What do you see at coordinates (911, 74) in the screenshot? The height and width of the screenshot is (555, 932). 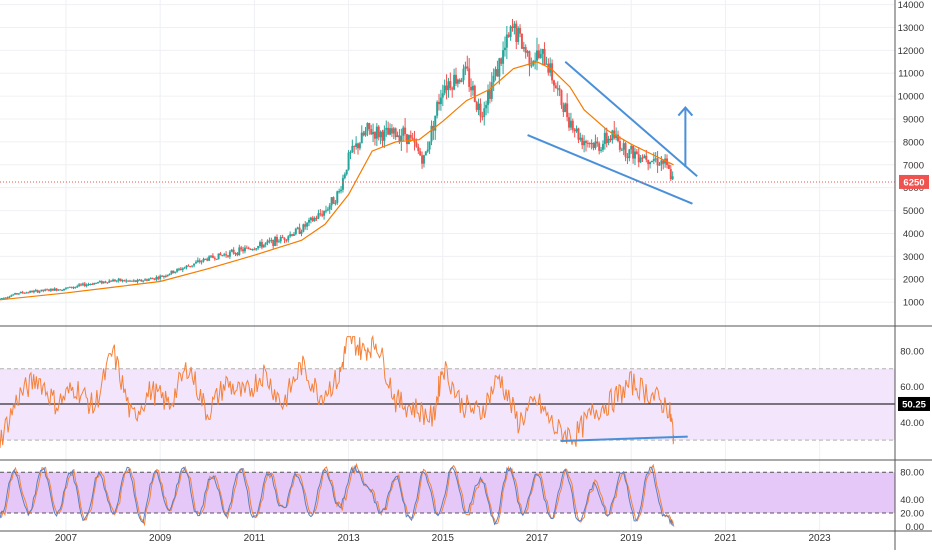 I see `price-tick-label: 11000` at bounding box center [911, 74].